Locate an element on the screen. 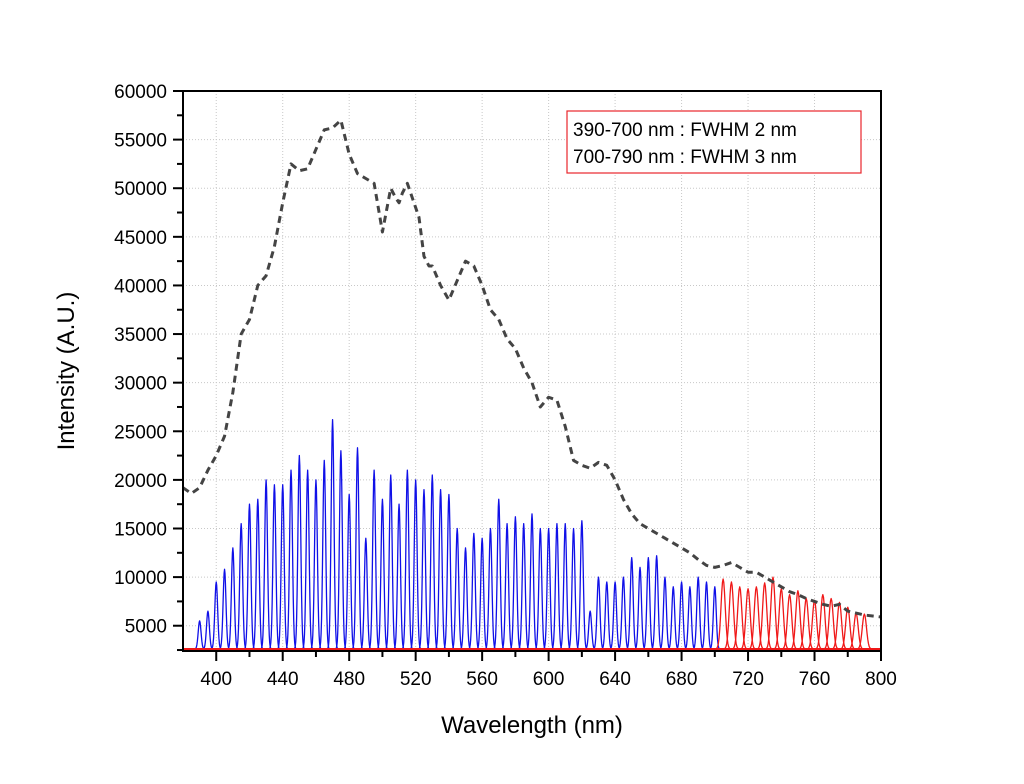 This screenshot has height=784, width=1024. y-tick-label: 45000 is located at coordinates (140, 238).